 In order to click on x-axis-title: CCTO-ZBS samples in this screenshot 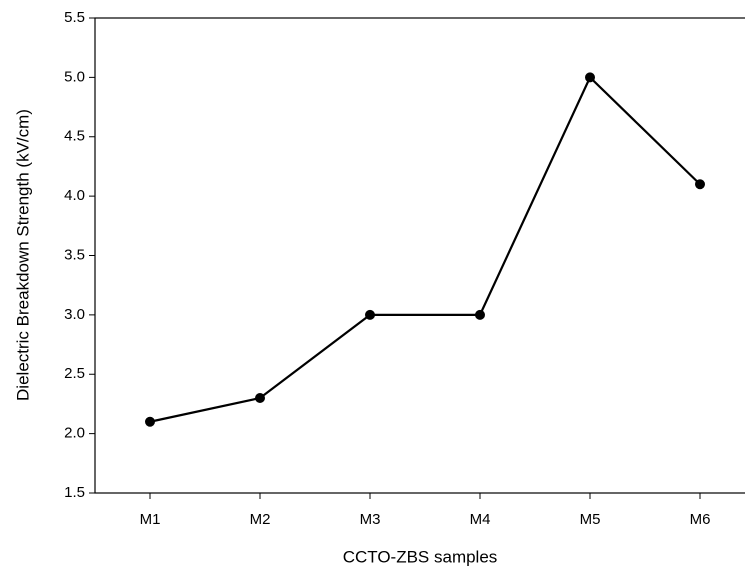, I will do `click(420, 556)`.